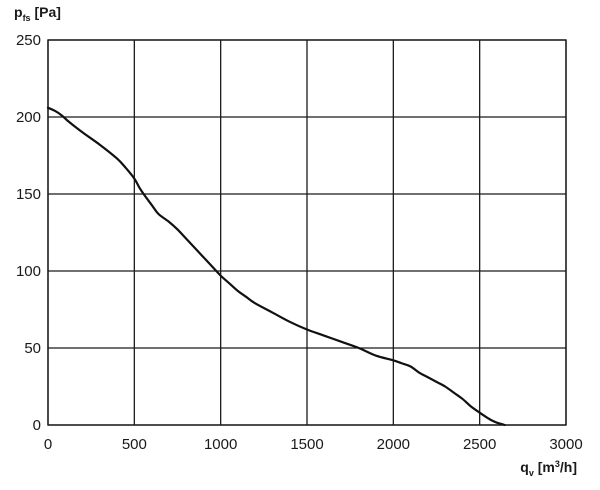 Image resolution: width=600 pixels, height=490 pixels. What do you see at coordinates (134, 444) in the screenshot?
I see `x-tick-label-1: 500` at bounding box center [134, 444].